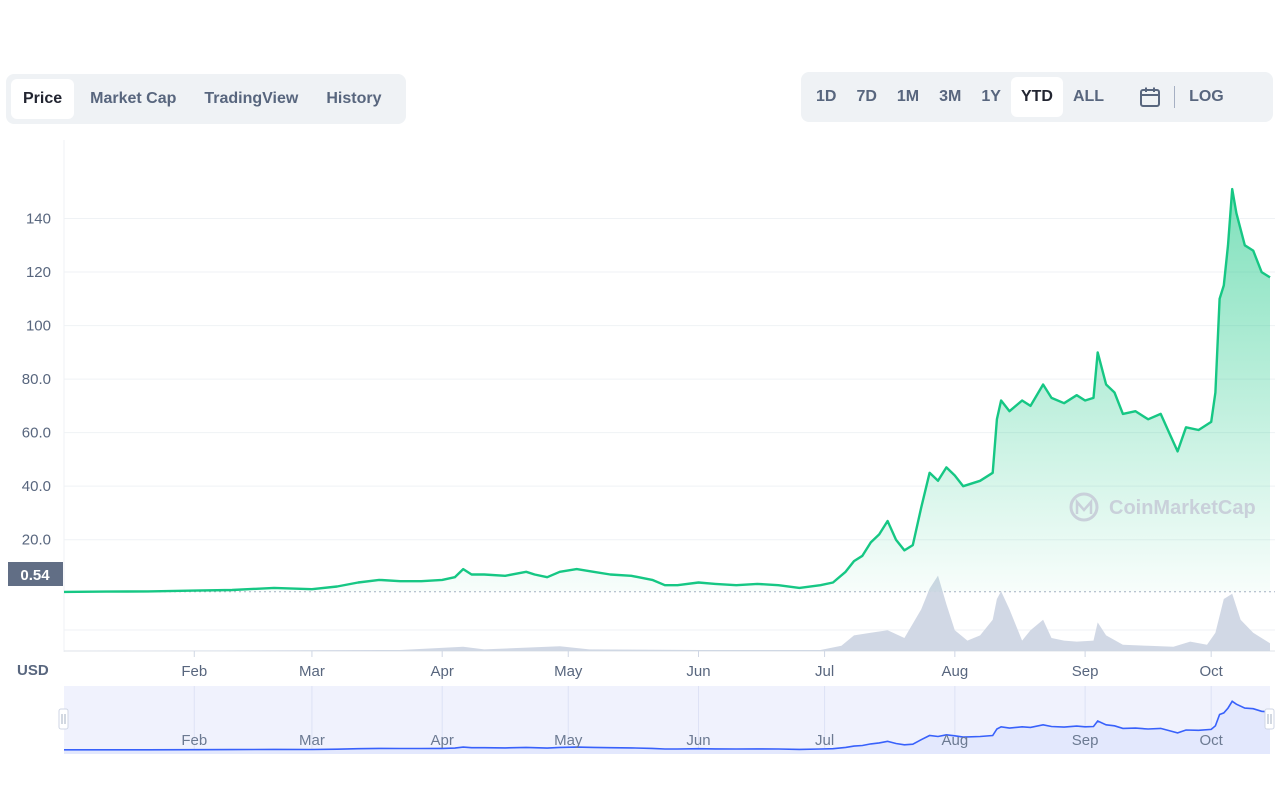  Describe the element at coordinates (312, 740) in the screenshot. I see `navigator-month-label: Mar` at that location.